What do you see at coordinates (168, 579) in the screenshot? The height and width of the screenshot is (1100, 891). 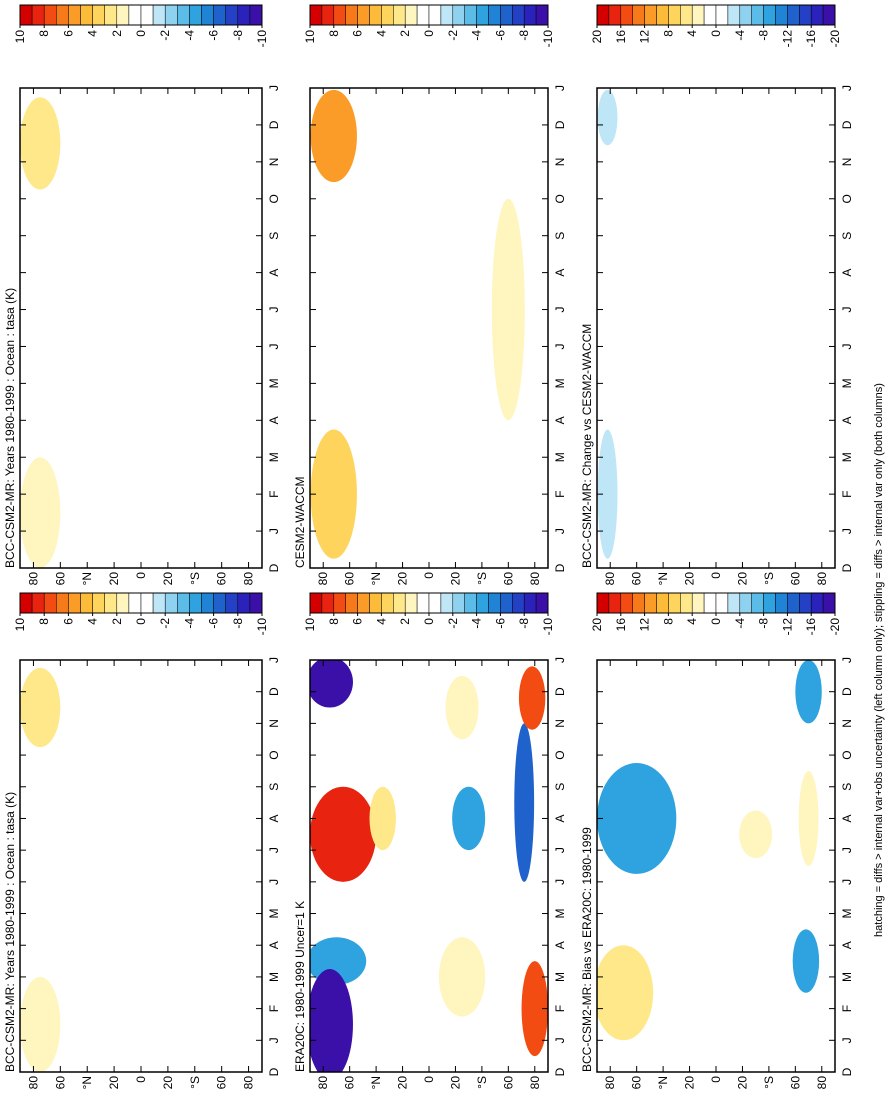 I see `y-tick-label: 20` at bounding box center [168, 579].